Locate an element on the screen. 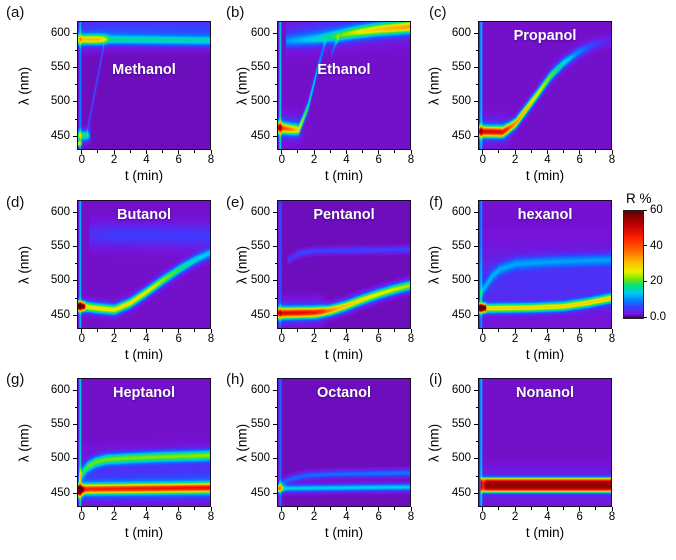  y-axis-label: λ (nm) is located at coordinates (24, 264).